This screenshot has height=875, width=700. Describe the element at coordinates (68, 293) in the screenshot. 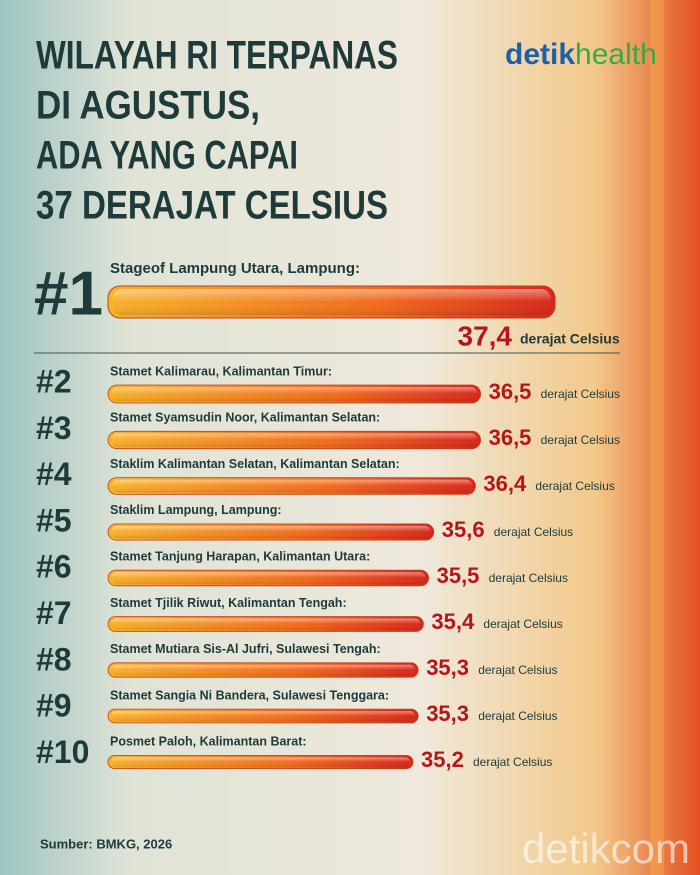

I see `rank: #1` at that location.